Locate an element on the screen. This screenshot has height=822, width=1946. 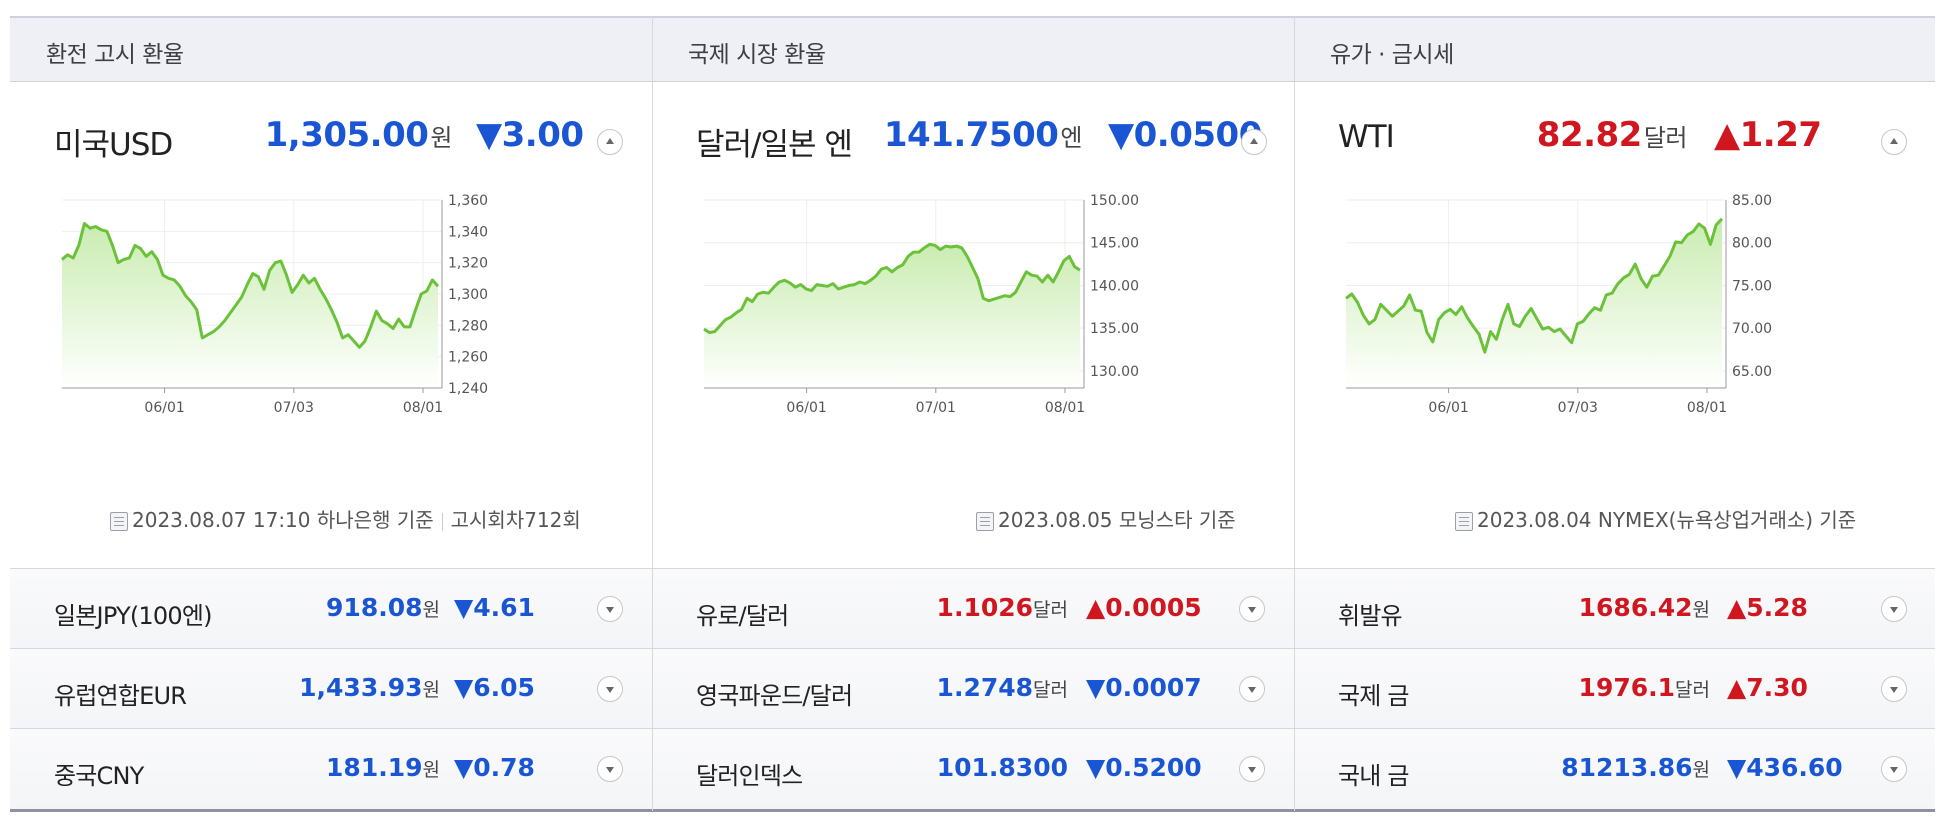
row-change: ▼0.5200 is located at coordinates (1144, 767).